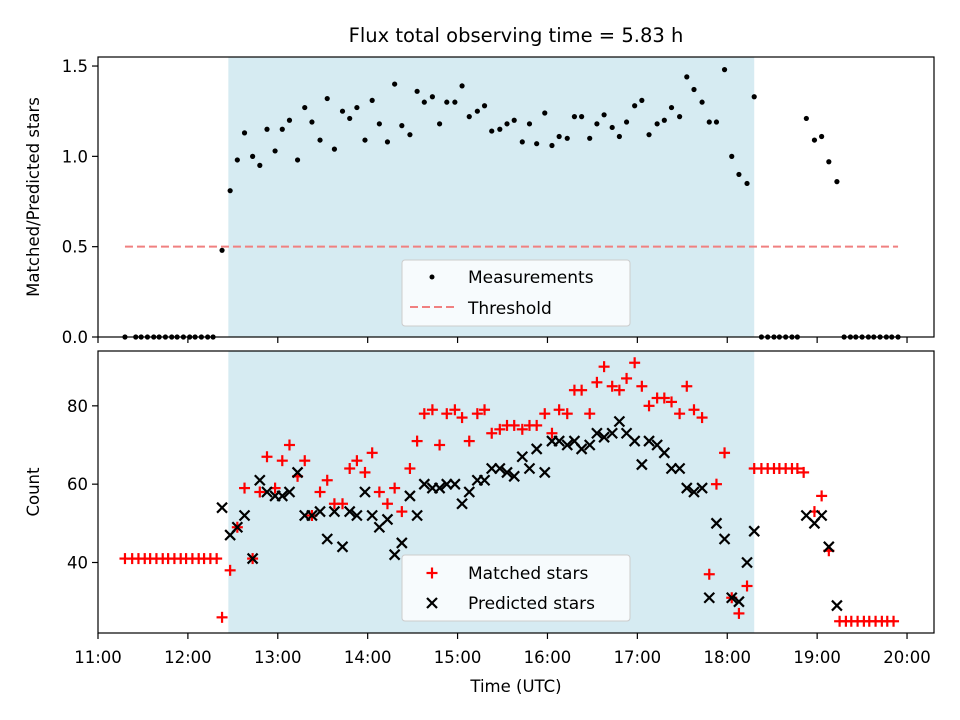 The image size is (960, 720). I want to click on x-tick-label: 17:00, so click(638, 657).